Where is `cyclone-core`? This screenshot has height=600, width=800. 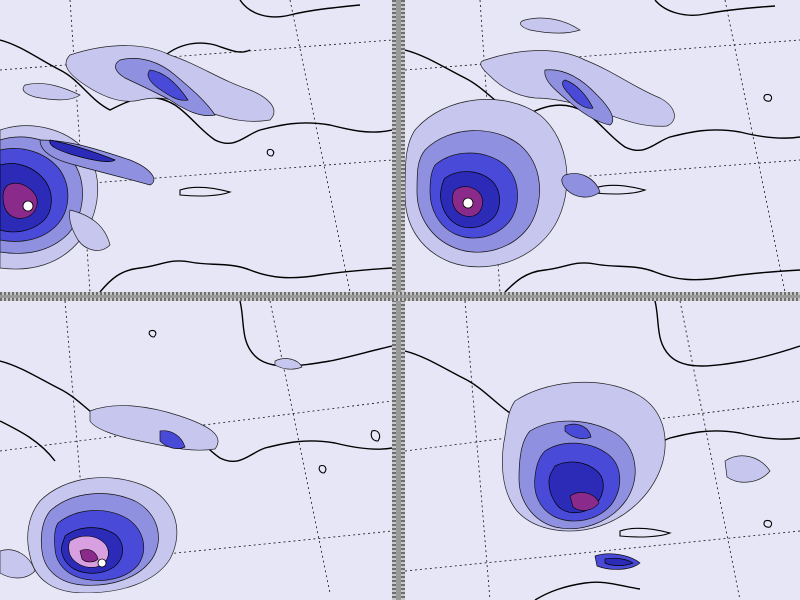
cyclone-core is located at coordinates (89, 556).